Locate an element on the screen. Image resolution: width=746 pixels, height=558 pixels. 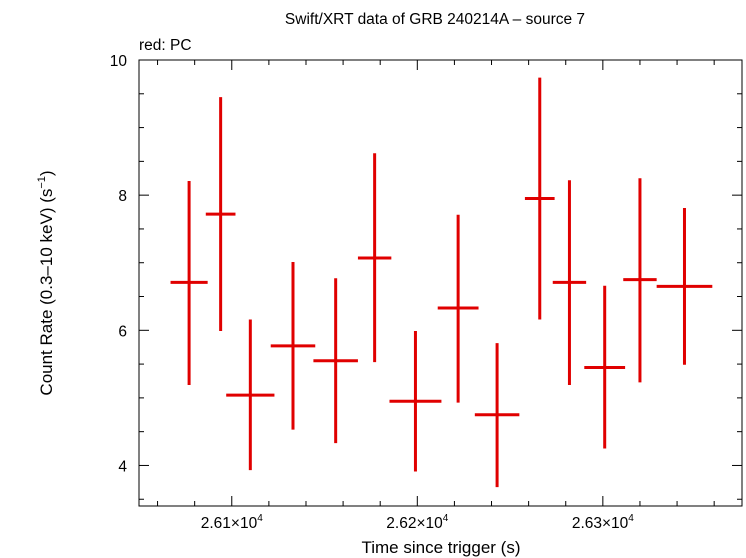
x-tick-label: 2.63×10⁴ is located at coordinates (603, 522).